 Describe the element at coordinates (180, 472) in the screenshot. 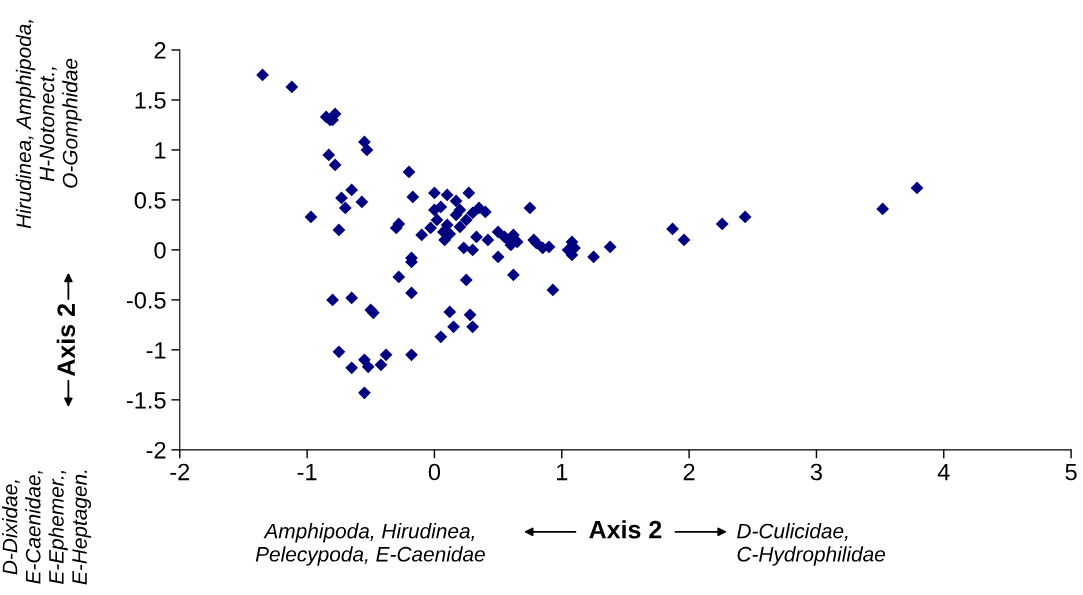

I see `x-tick-label: -2` at that location.